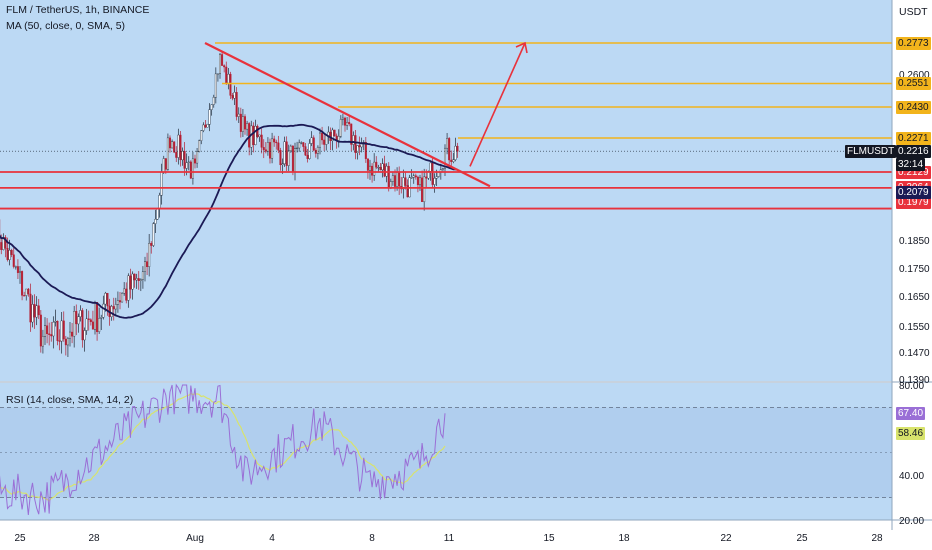  I want to click on resistance-price-label: 0.2430, so click(913, 107).